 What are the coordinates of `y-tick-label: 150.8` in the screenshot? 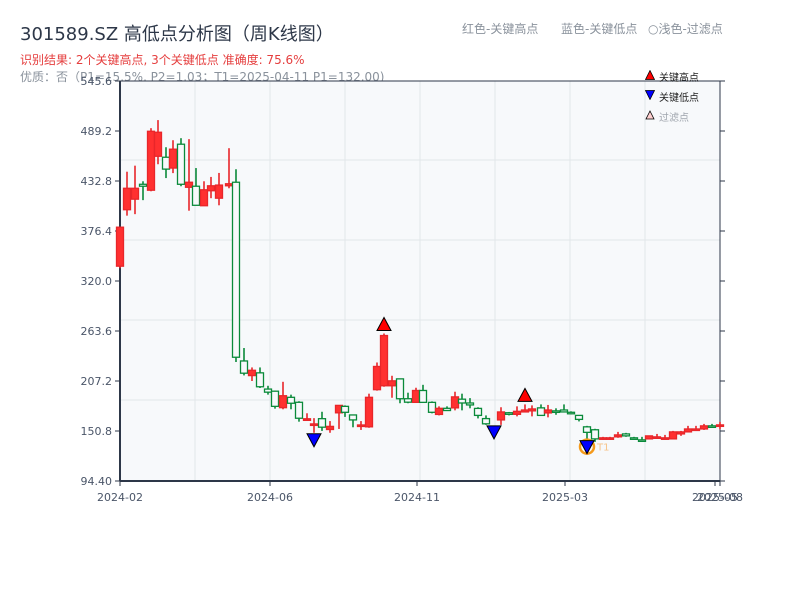 It's located at (97, 431).